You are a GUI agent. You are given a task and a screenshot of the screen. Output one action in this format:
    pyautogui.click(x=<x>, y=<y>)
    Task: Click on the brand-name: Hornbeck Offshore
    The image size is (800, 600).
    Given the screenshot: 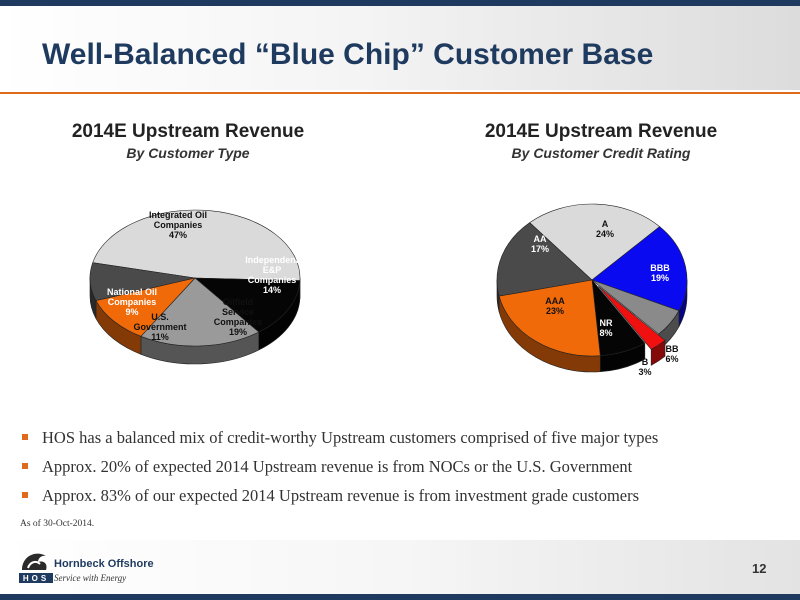 What is the action you would take?
    pyautogui.click(x=104, y=564)
    